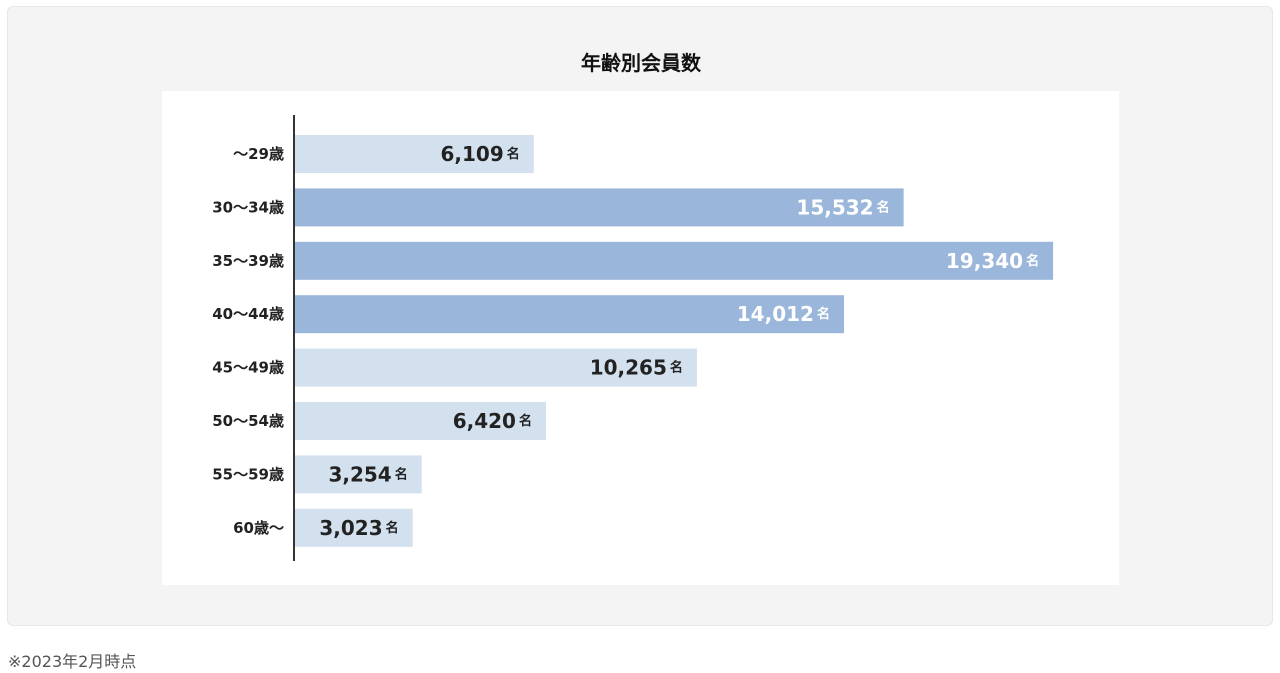  I want to click on value-label: 14,012 名, so click(783, 314).